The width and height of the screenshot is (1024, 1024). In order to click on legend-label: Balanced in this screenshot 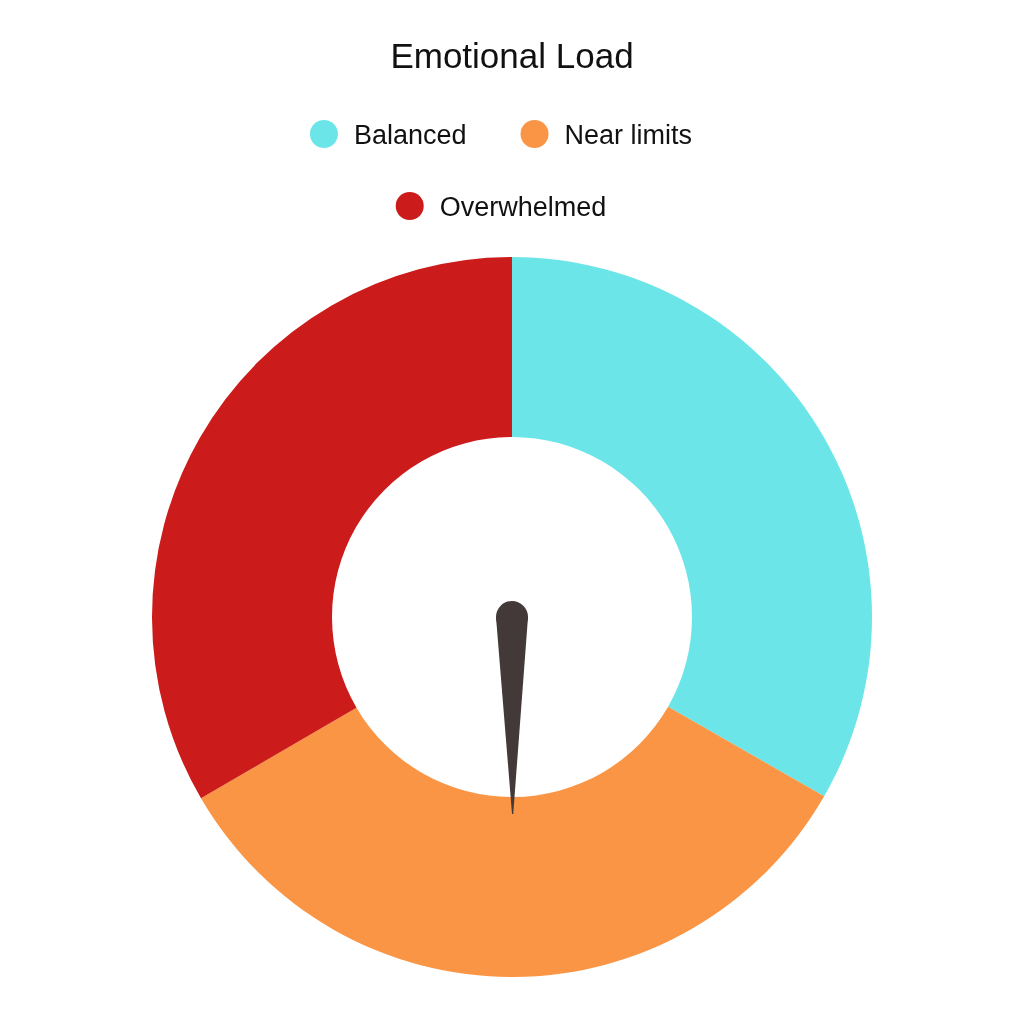, I will do `click(410, 134)`.